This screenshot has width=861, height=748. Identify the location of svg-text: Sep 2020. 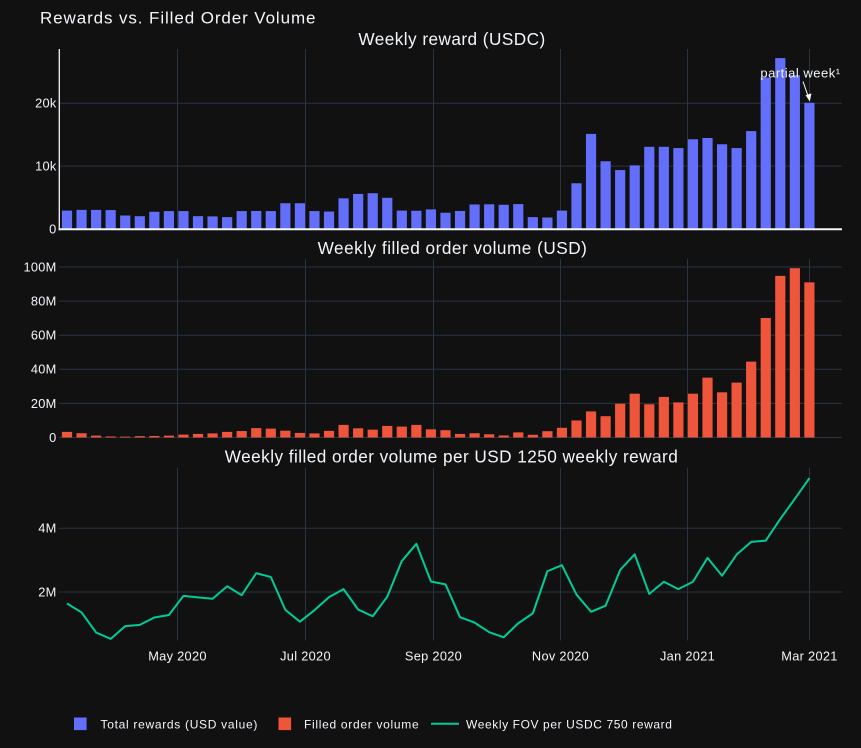
(433, 655).